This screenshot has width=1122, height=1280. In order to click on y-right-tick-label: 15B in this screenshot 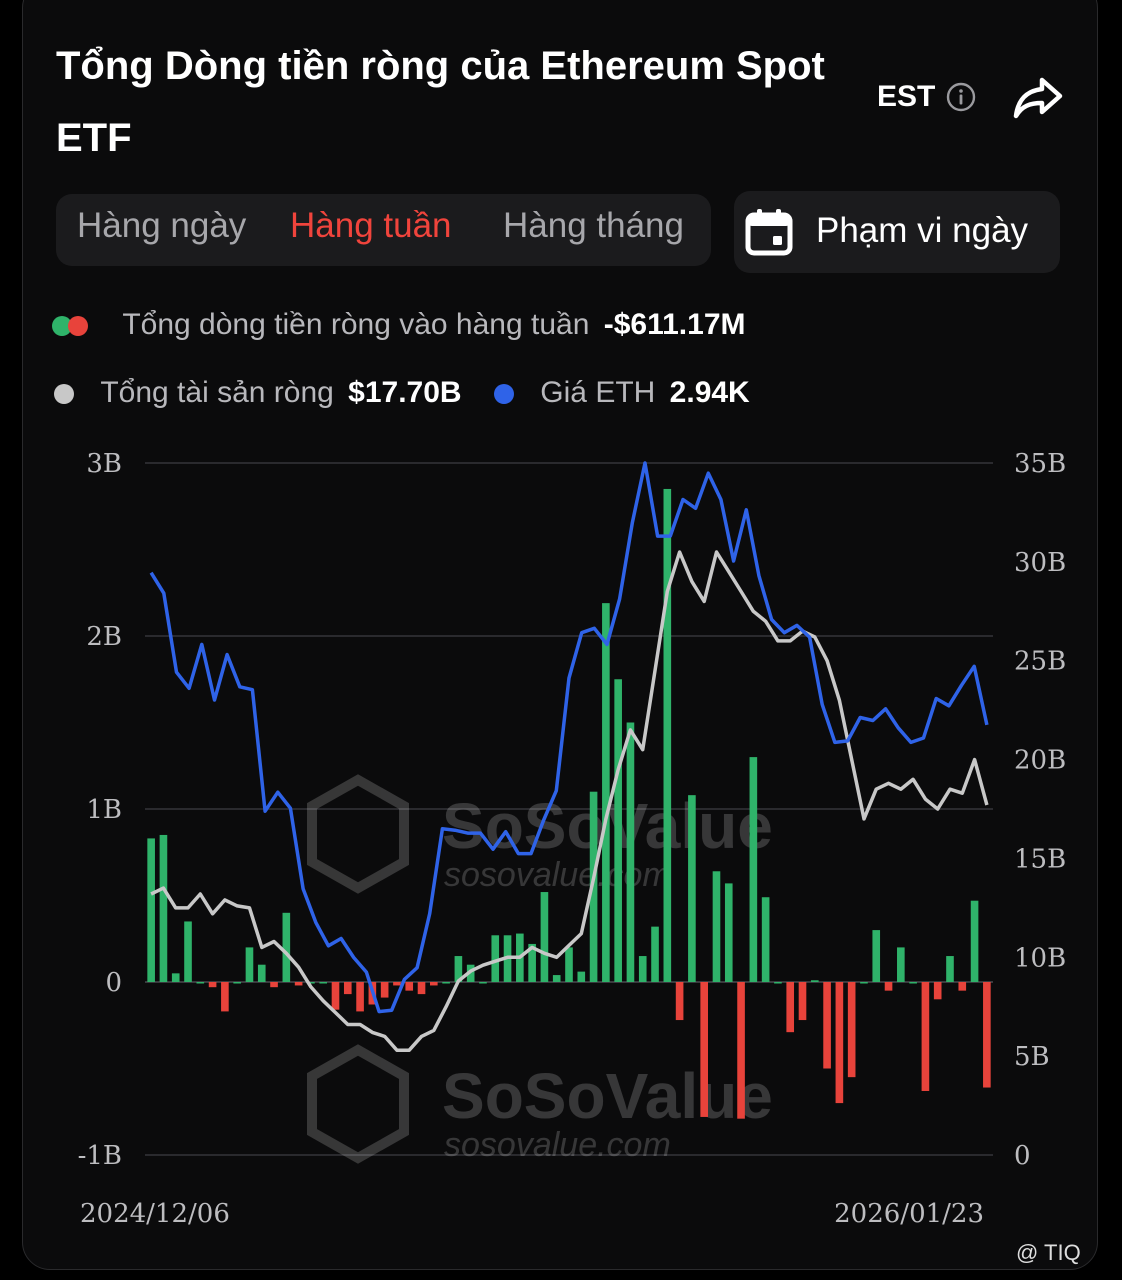, I will do `click(1040, 859)`.